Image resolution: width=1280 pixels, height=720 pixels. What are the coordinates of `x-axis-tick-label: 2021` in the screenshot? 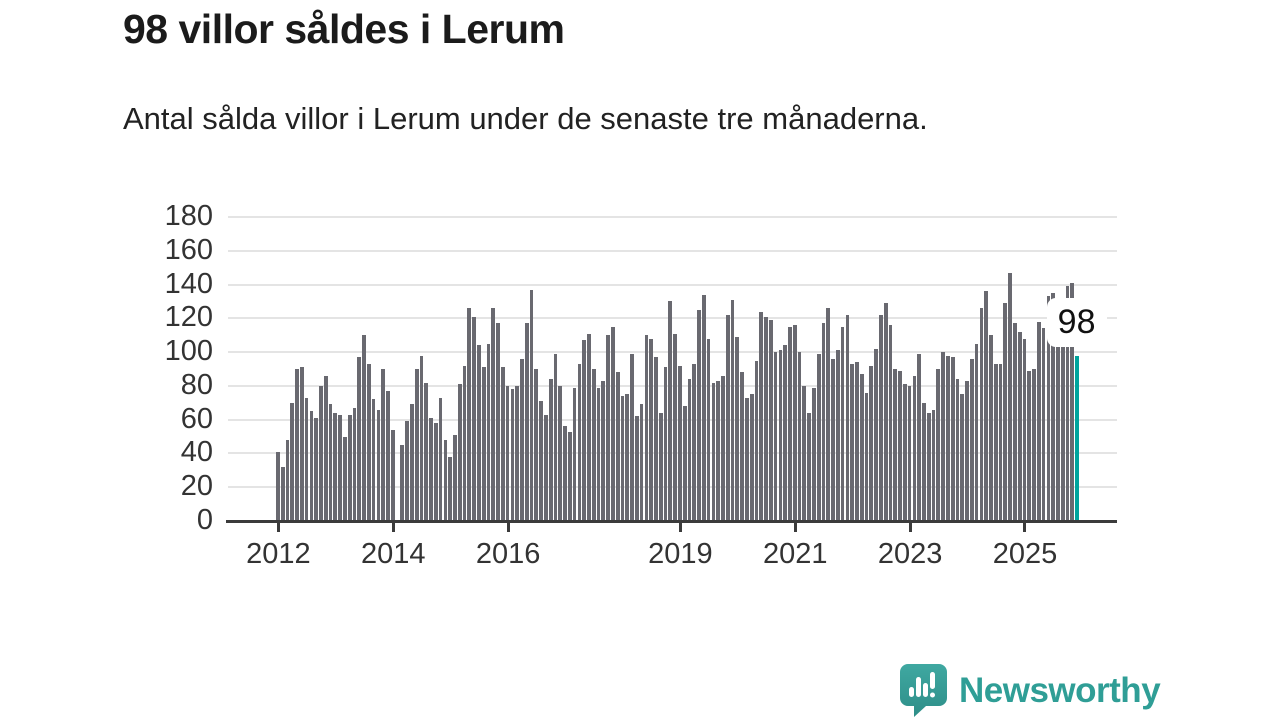 It's located at (795, 554).